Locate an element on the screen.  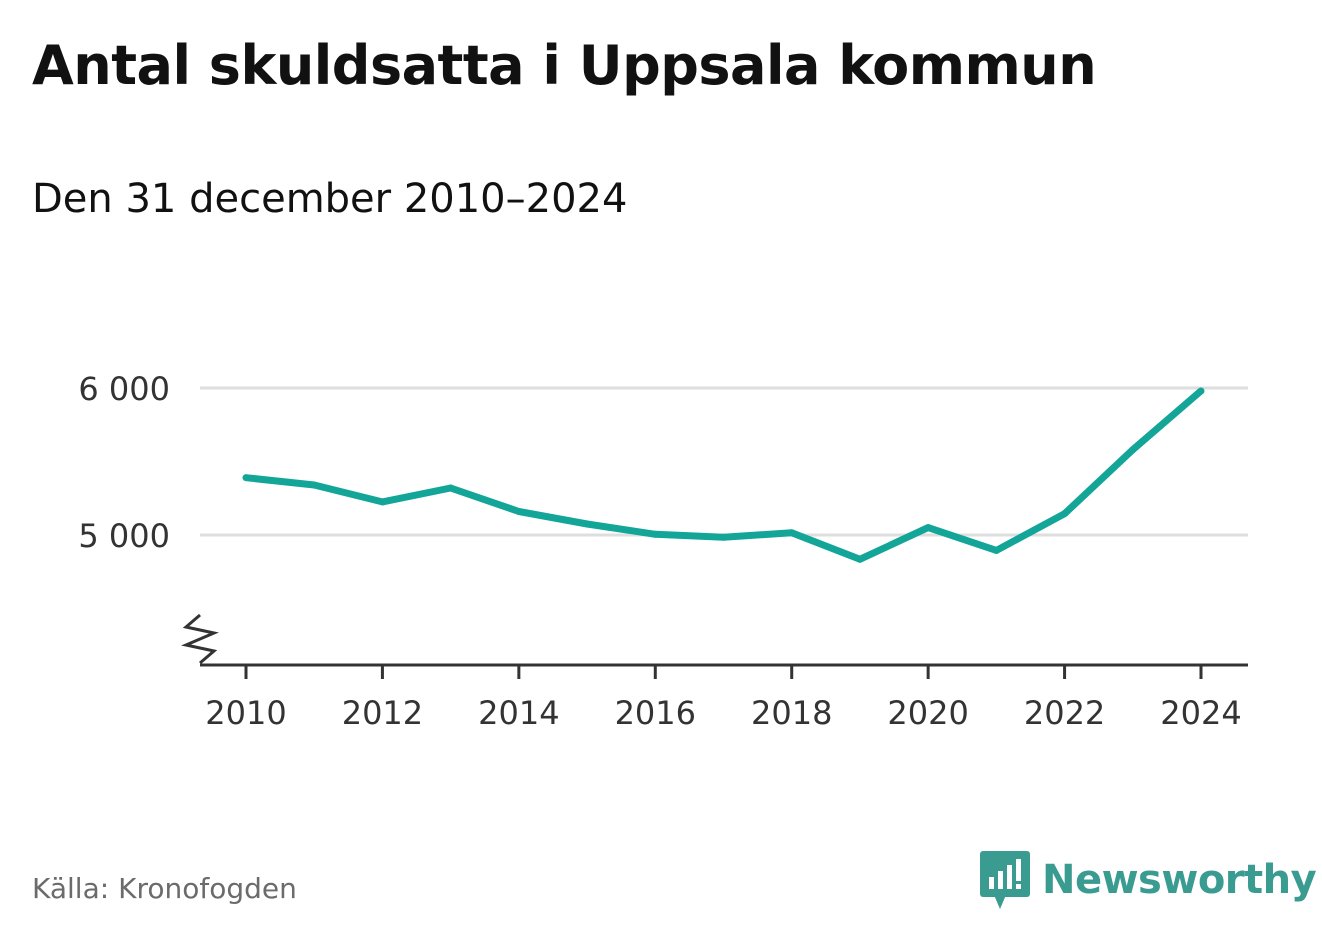
y-axis-labels: 5 000 6 000 is located at coordinates (124, 462).